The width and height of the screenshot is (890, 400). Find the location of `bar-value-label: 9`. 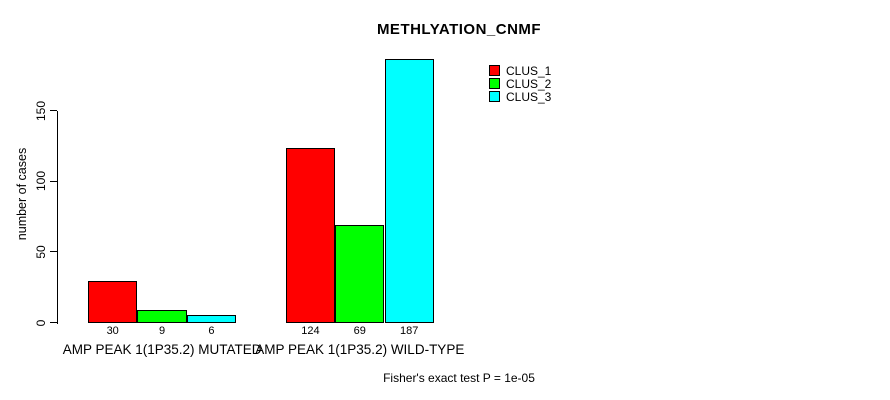

bar-value-label: 9 is located at coordinates (162, 331).